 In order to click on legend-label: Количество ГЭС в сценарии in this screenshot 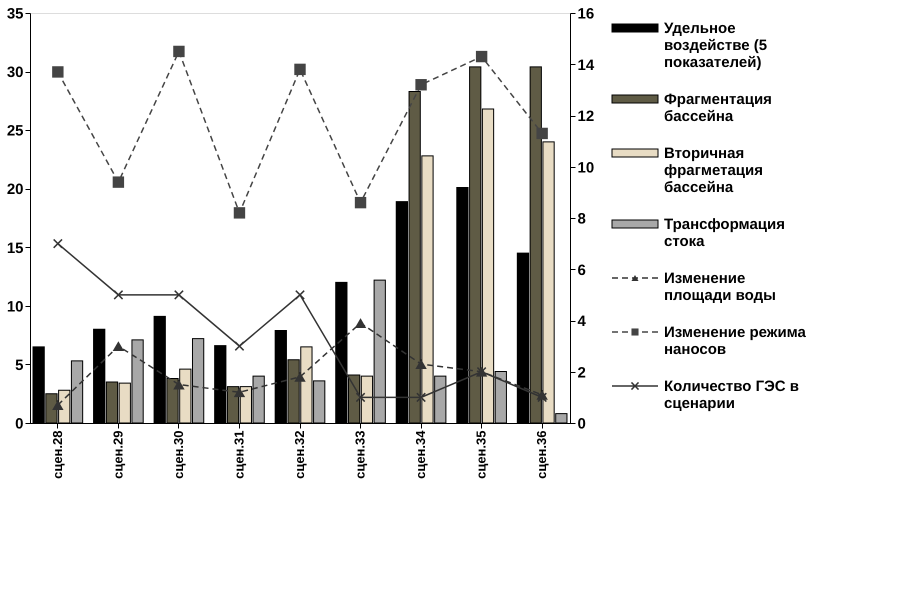, I will do `click(731, 395)`.